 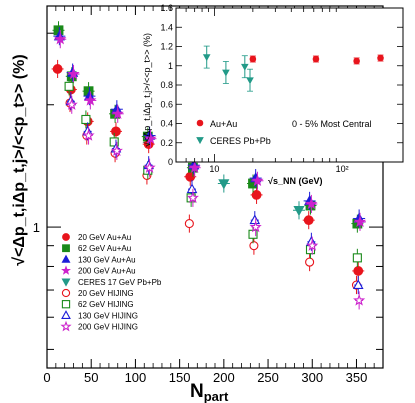 What do you see at coordinates (170, 162) in the screenshot?
I see `inset-y-tick-label: 0` at bounding box center [170, 162].